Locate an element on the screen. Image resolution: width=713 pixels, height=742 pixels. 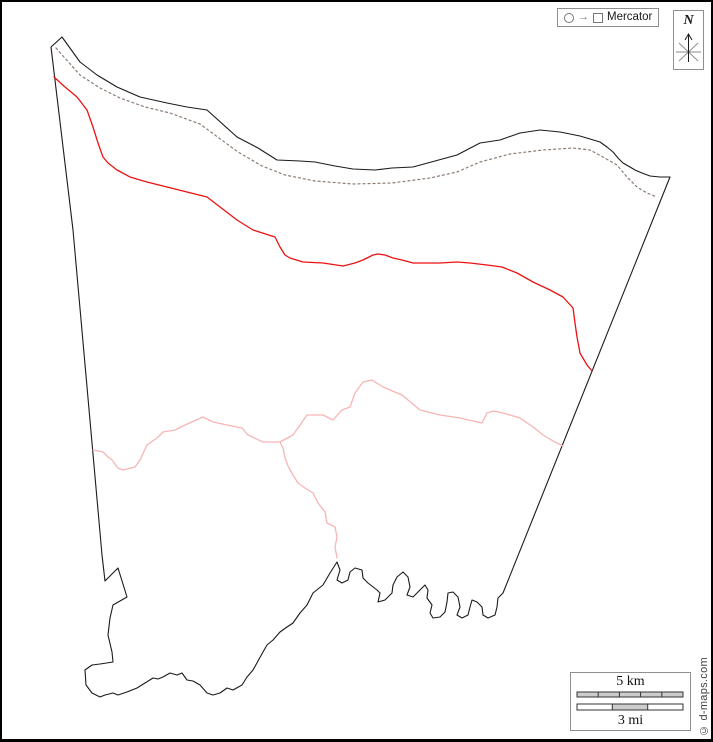
pink-river-branch-path is located at coordinates (308, 500).